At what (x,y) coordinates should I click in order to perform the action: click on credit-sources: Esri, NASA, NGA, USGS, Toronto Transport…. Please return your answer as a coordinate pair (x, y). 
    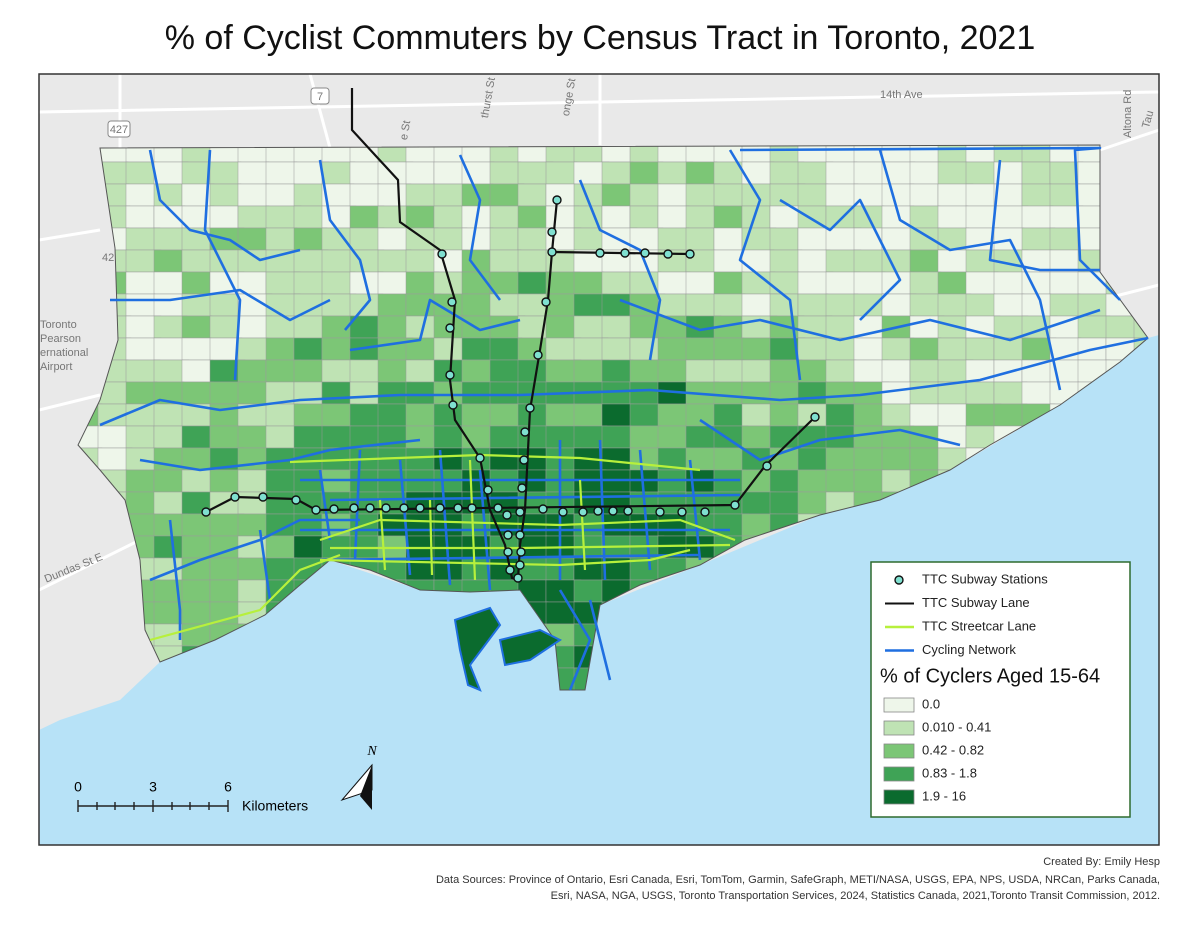
    Looking at the image, I should click on (855, 896).